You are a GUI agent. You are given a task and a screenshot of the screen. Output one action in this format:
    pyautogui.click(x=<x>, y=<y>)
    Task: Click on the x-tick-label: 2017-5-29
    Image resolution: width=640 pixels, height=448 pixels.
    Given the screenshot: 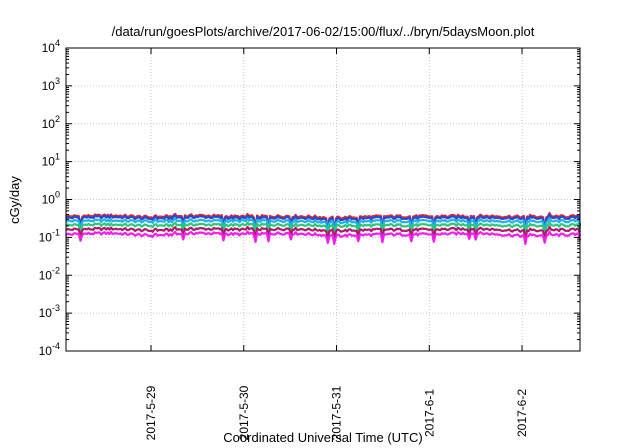 What is the action you would take?
    pyautogui.click(x=151, y=412)
    